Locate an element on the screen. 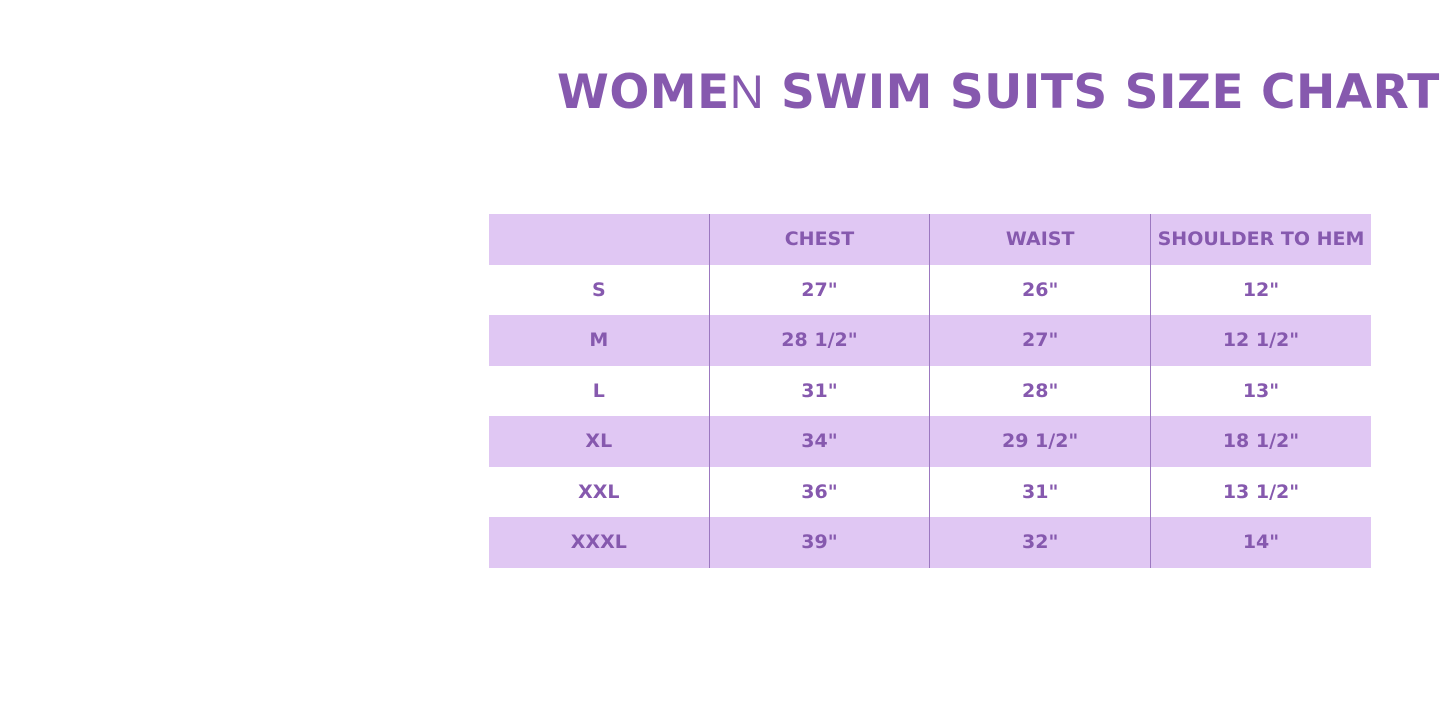  table-row: XXXL 39" 32" 14" is located at coordinates (930, 542).